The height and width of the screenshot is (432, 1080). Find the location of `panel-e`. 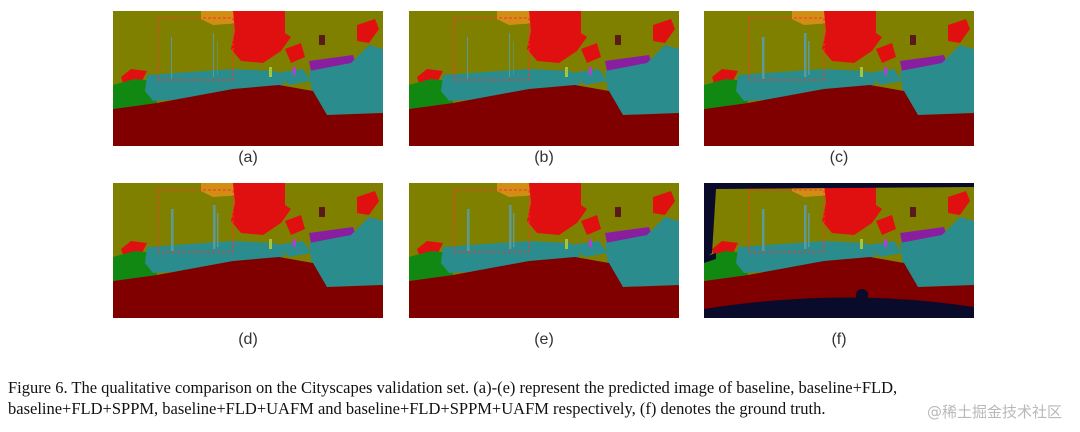

panel-e is located at coordinates (544, 250).